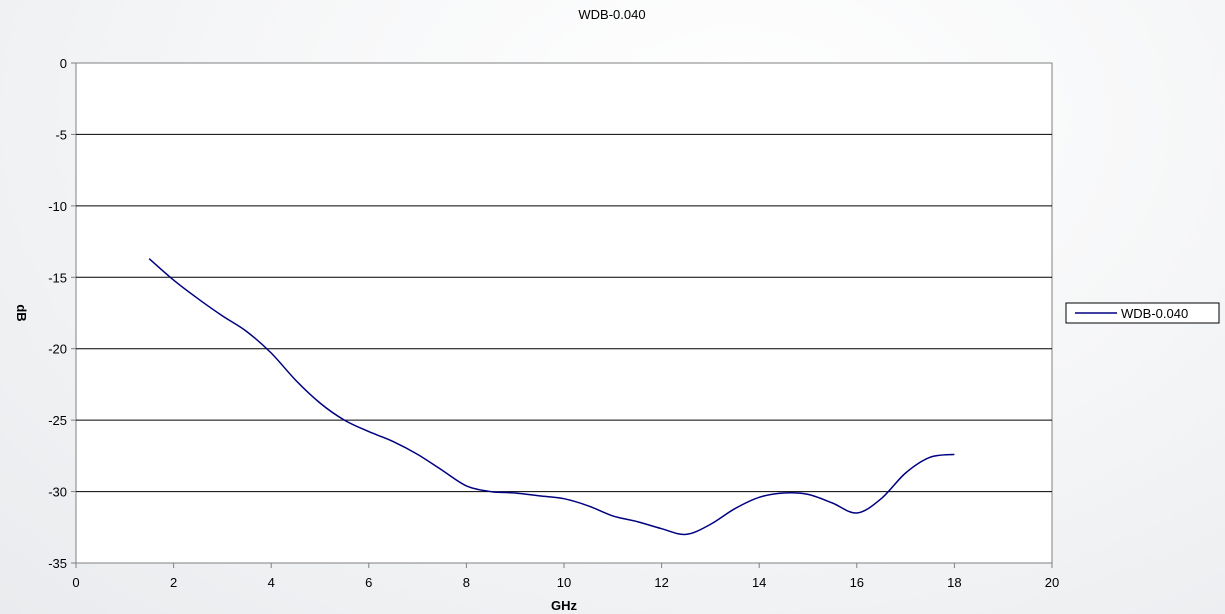 This screenshot has height=614, width=1225. I want to click on y-tick-label: -25, so click(57, 420).